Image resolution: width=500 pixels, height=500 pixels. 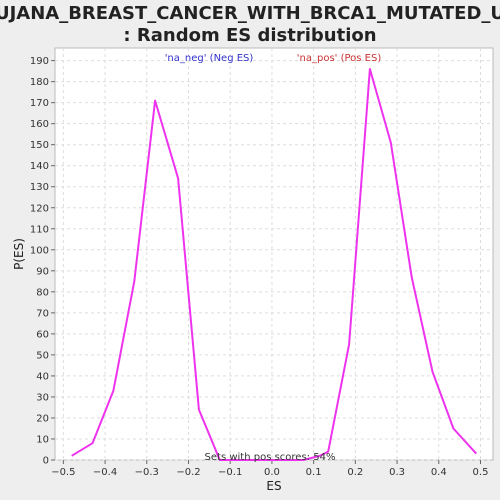 I want to click on x-tick-label: −0.4, so click(x=105, y=472).